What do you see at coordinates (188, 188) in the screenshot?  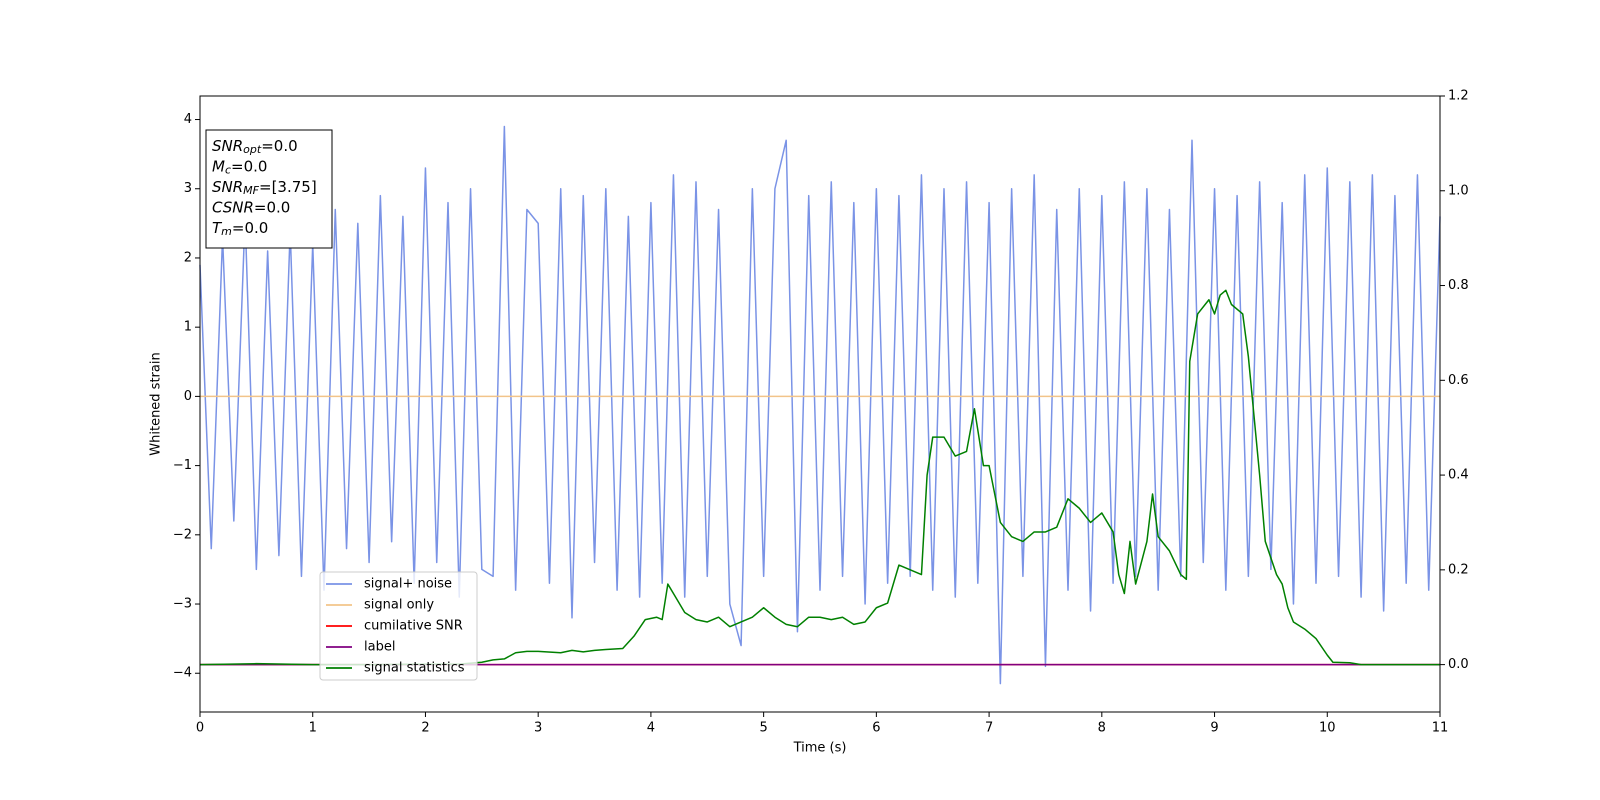 I see `y-tick-label: 3` at bounding box center [188, 188].